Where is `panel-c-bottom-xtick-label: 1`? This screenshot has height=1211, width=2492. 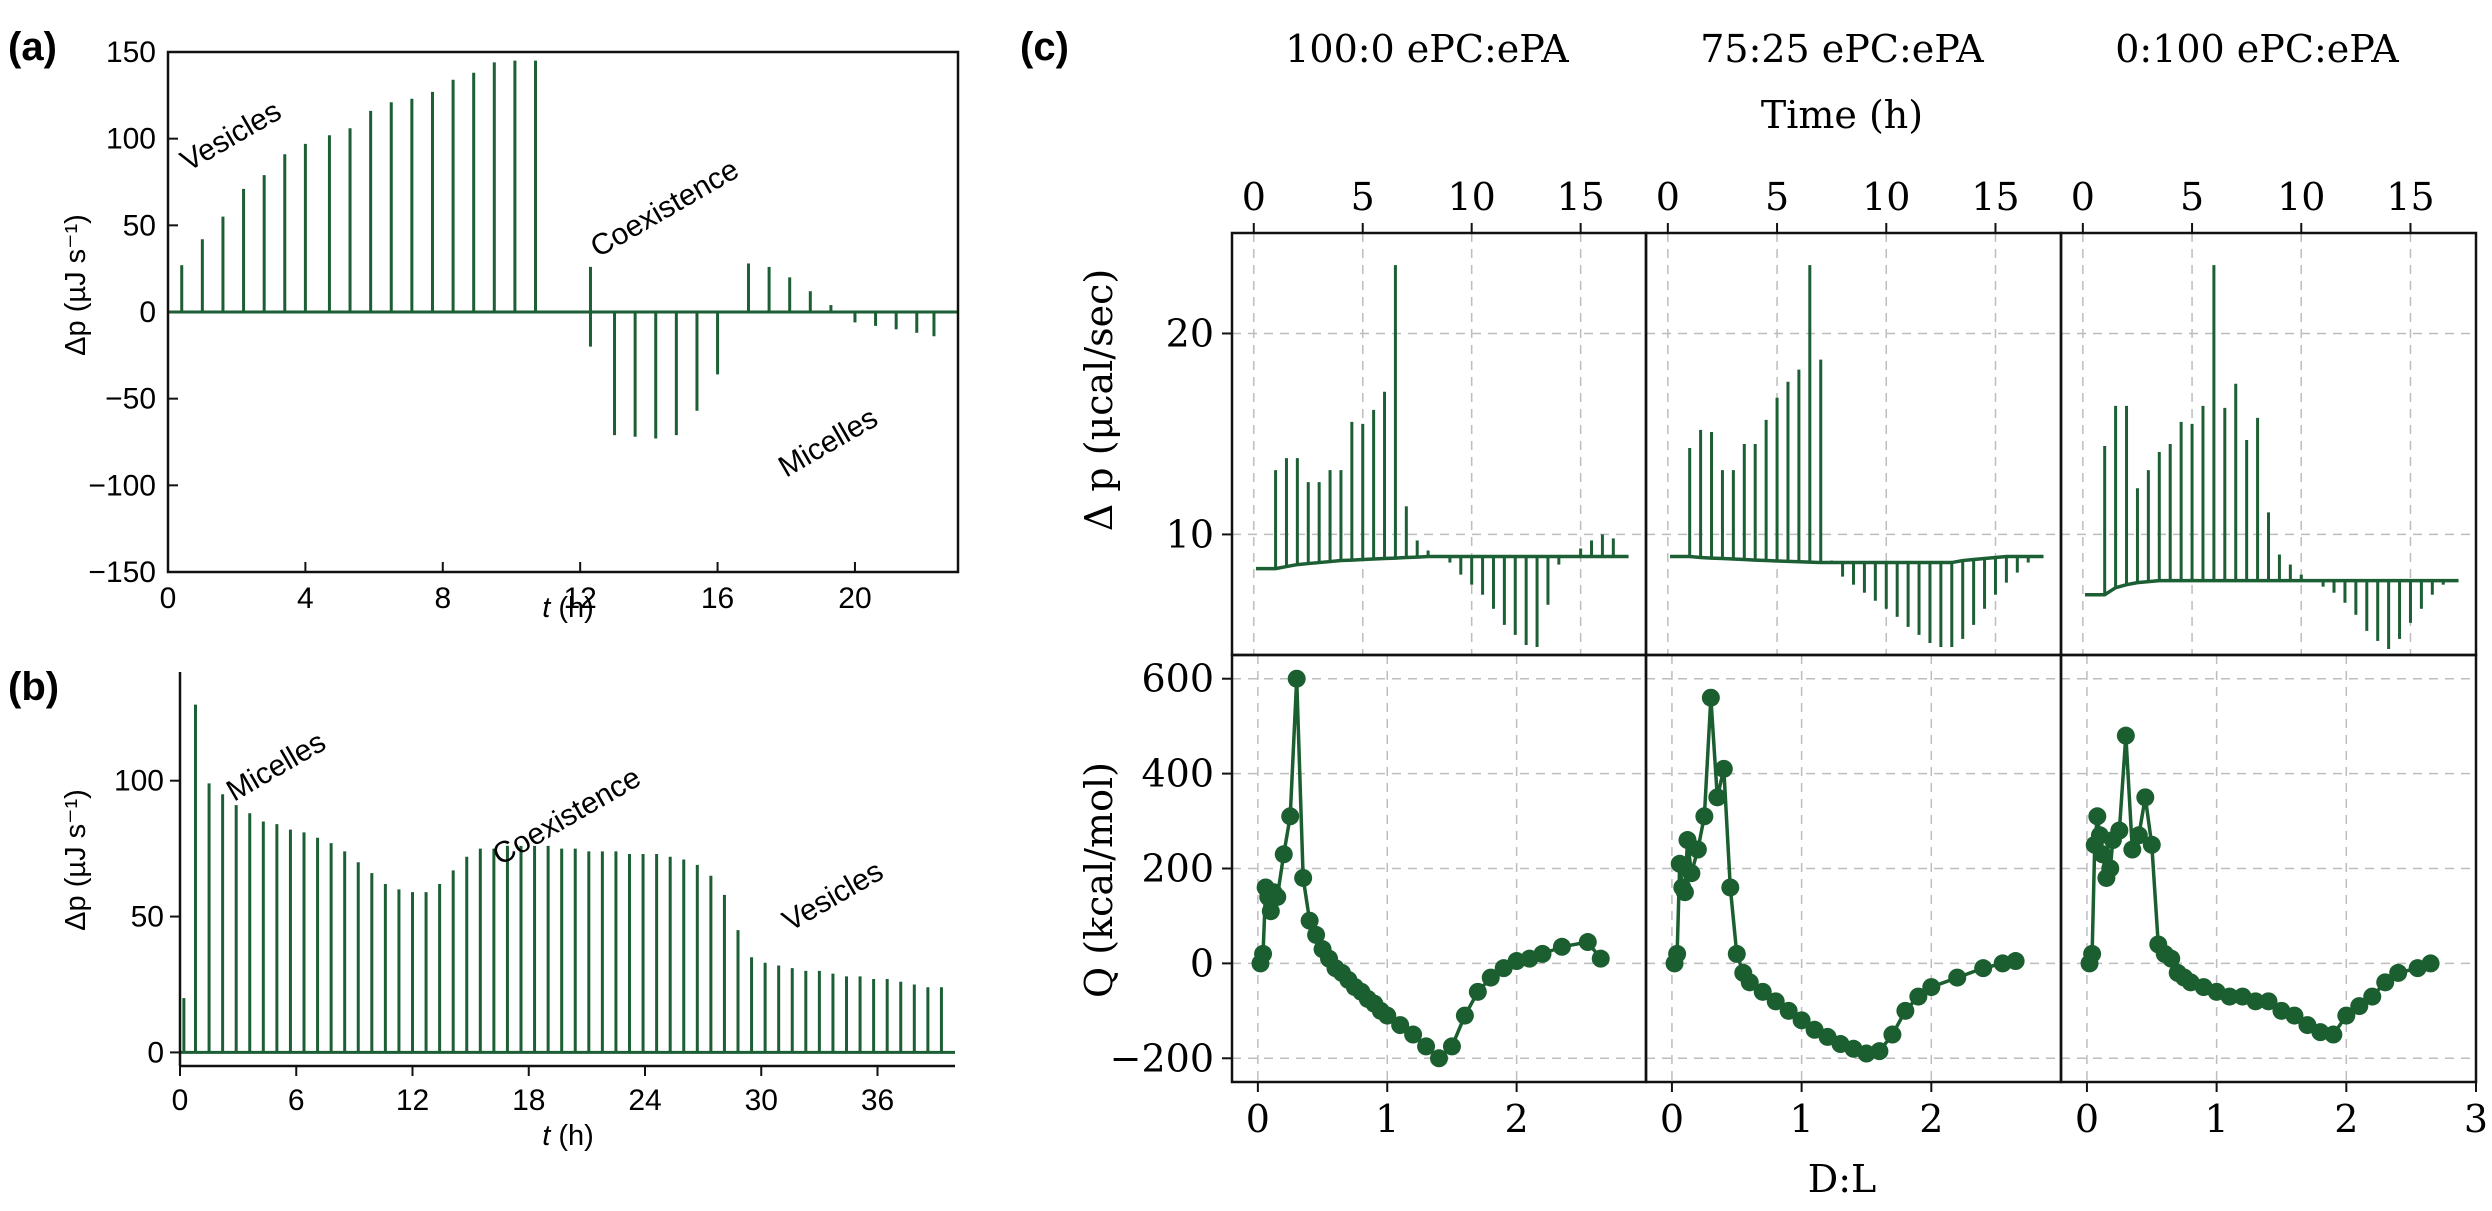
panel-c-bottom-xtick-label: 1 is located at coordinates (1387, 1119).